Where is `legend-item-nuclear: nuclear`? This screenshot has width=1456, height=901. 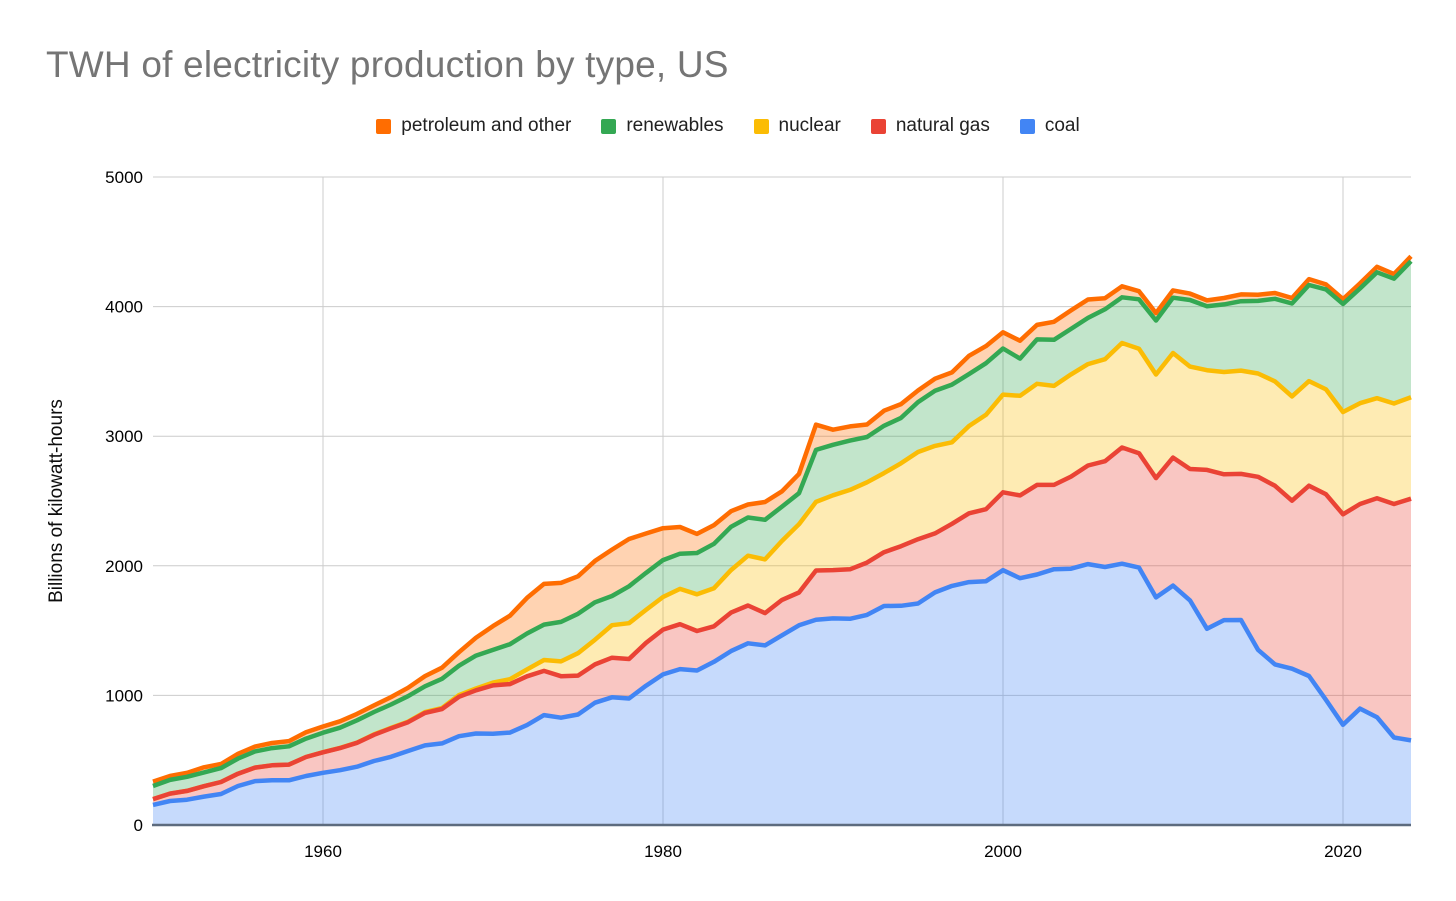 legend-item-nuclear: nuclear is located at coordinates (797, 126).